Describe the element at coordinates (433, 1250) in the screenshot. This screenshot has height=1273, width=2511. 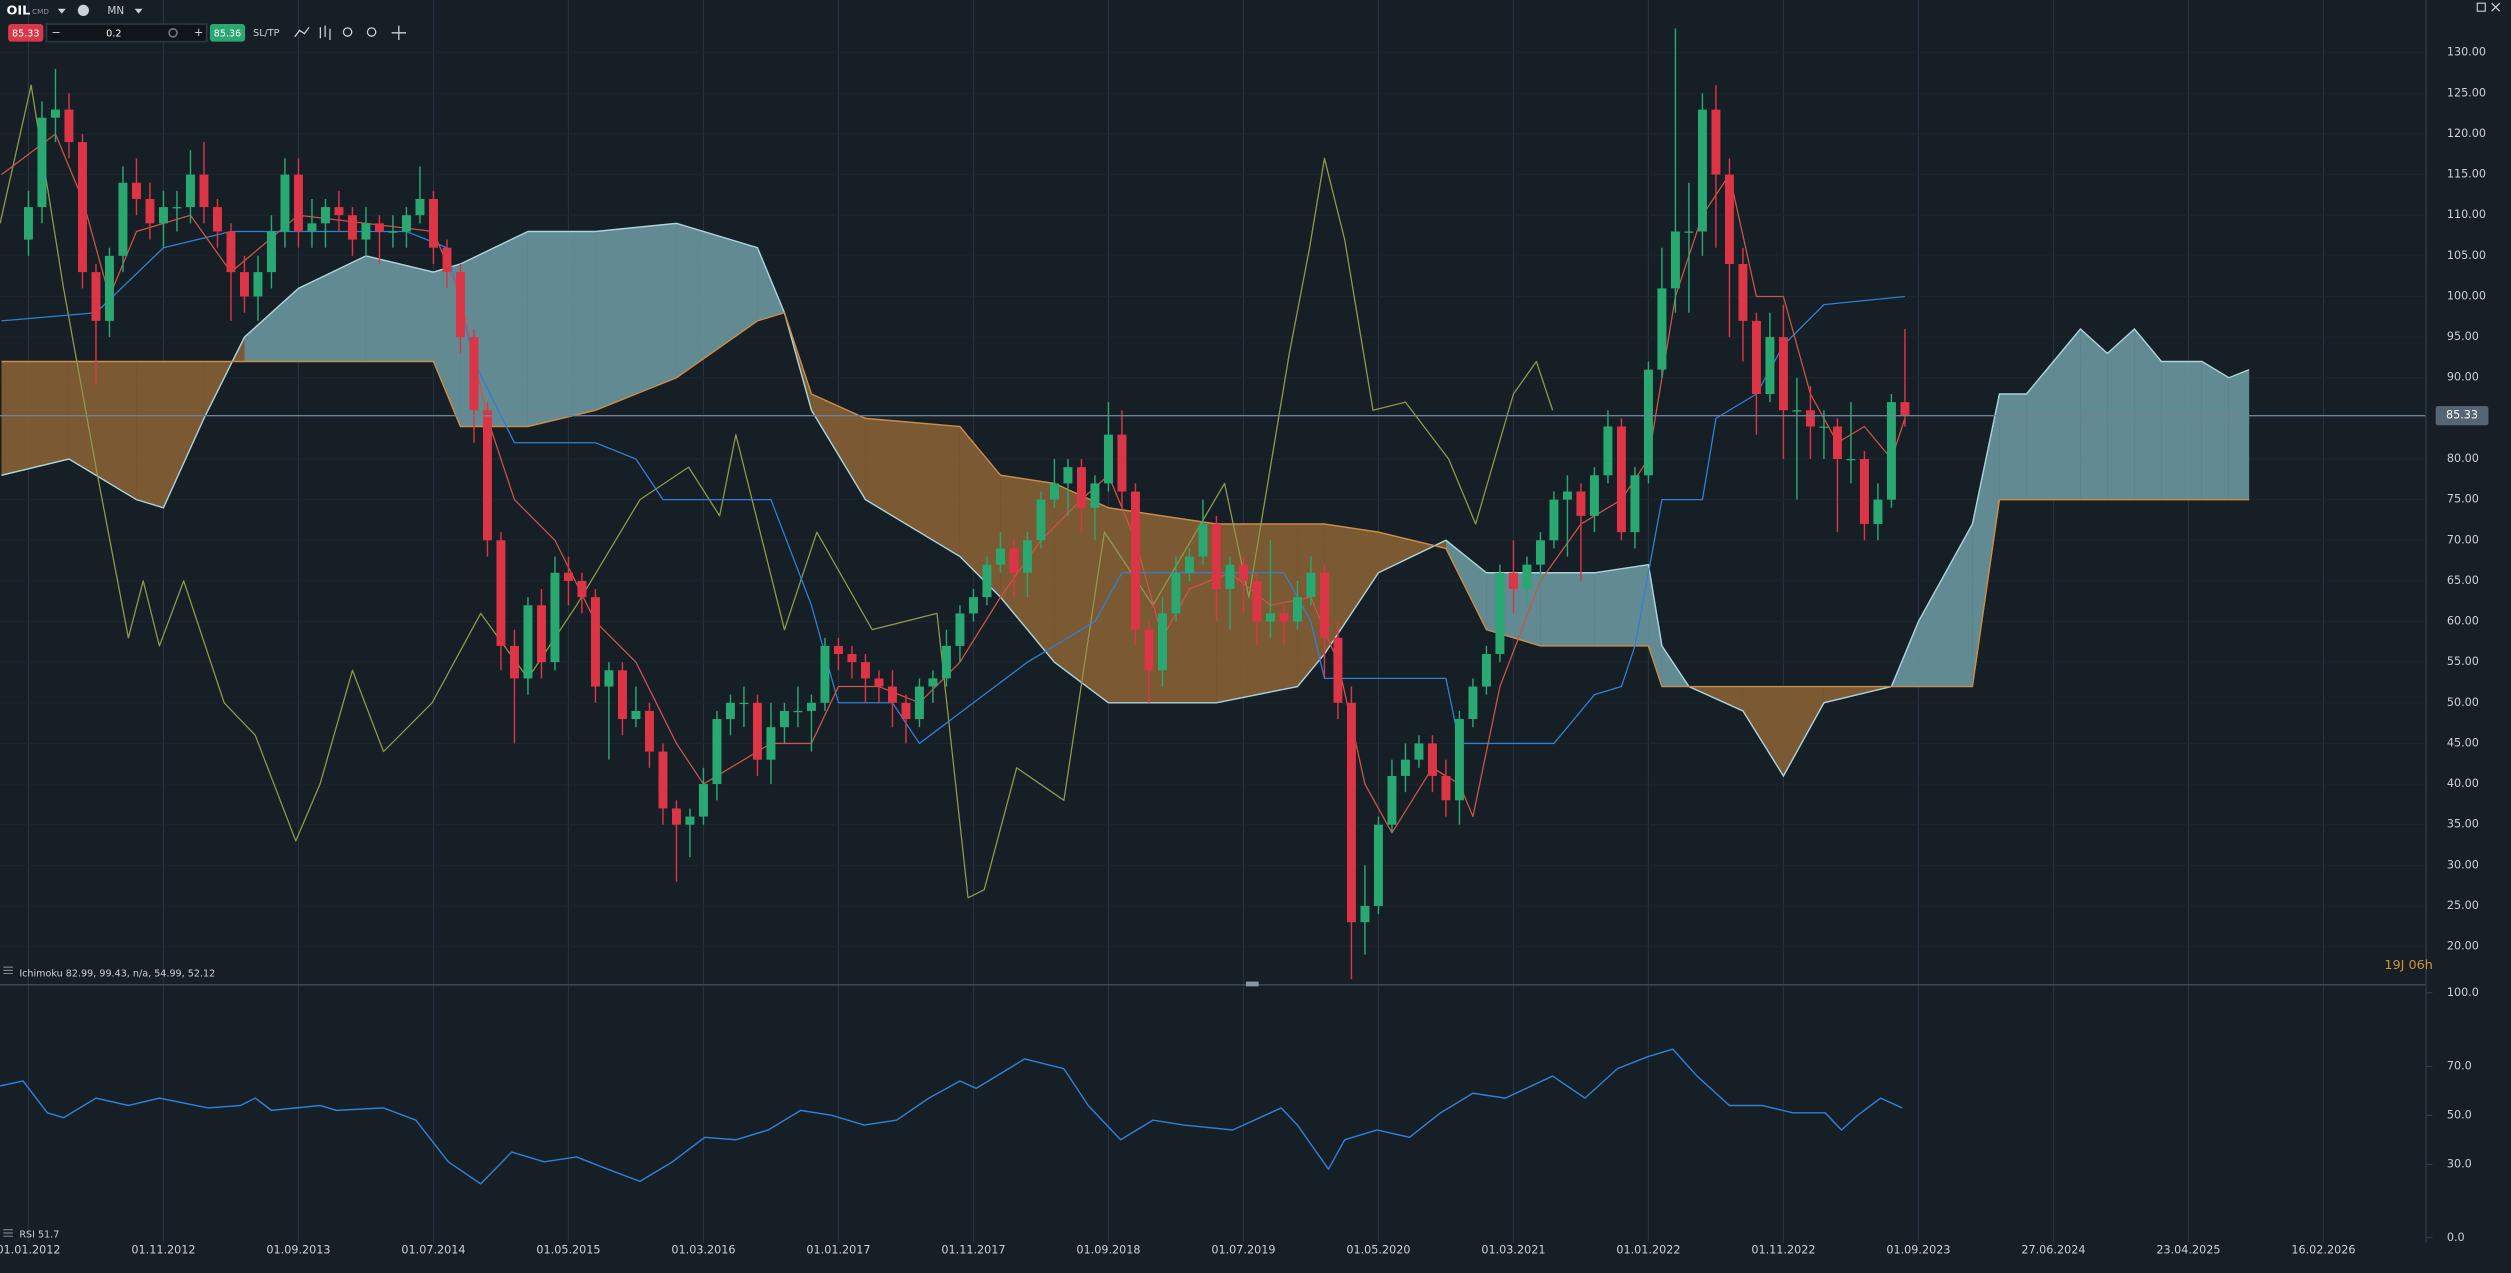
I see `x-tick-label: 01.07.2014` at that location.